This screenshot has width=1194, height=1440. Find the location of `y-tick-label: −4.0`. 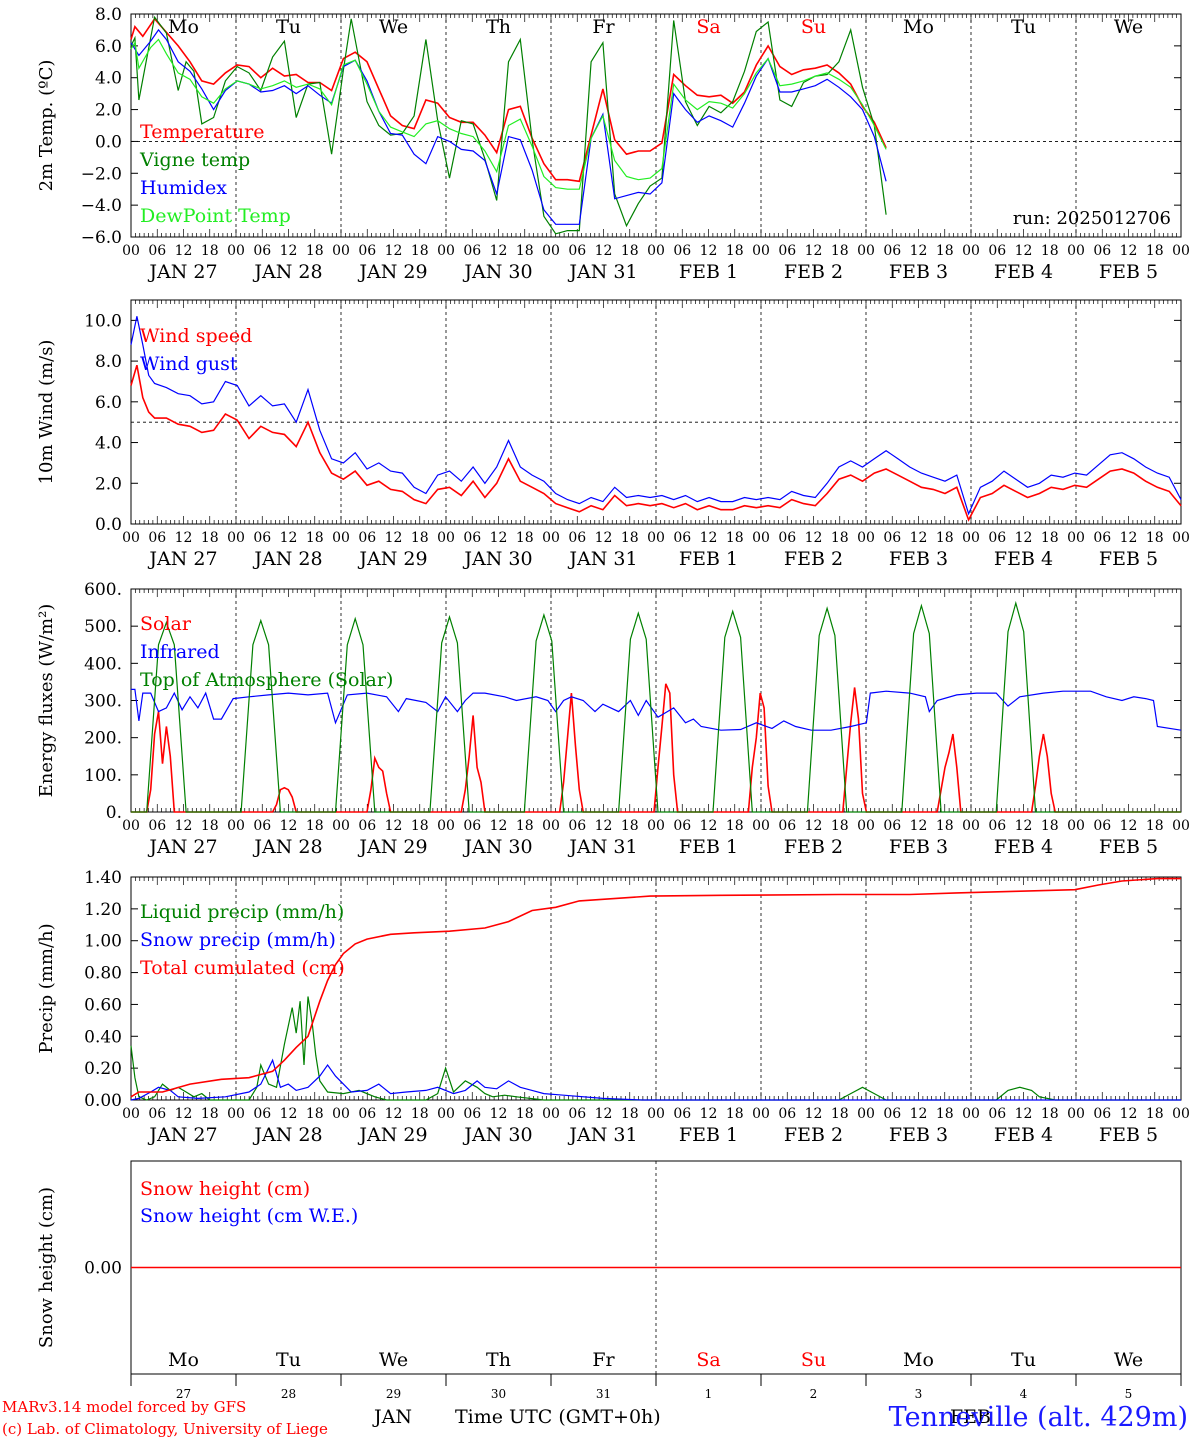

y-tick-label: −4.0 is located at coordinates (101, 206).